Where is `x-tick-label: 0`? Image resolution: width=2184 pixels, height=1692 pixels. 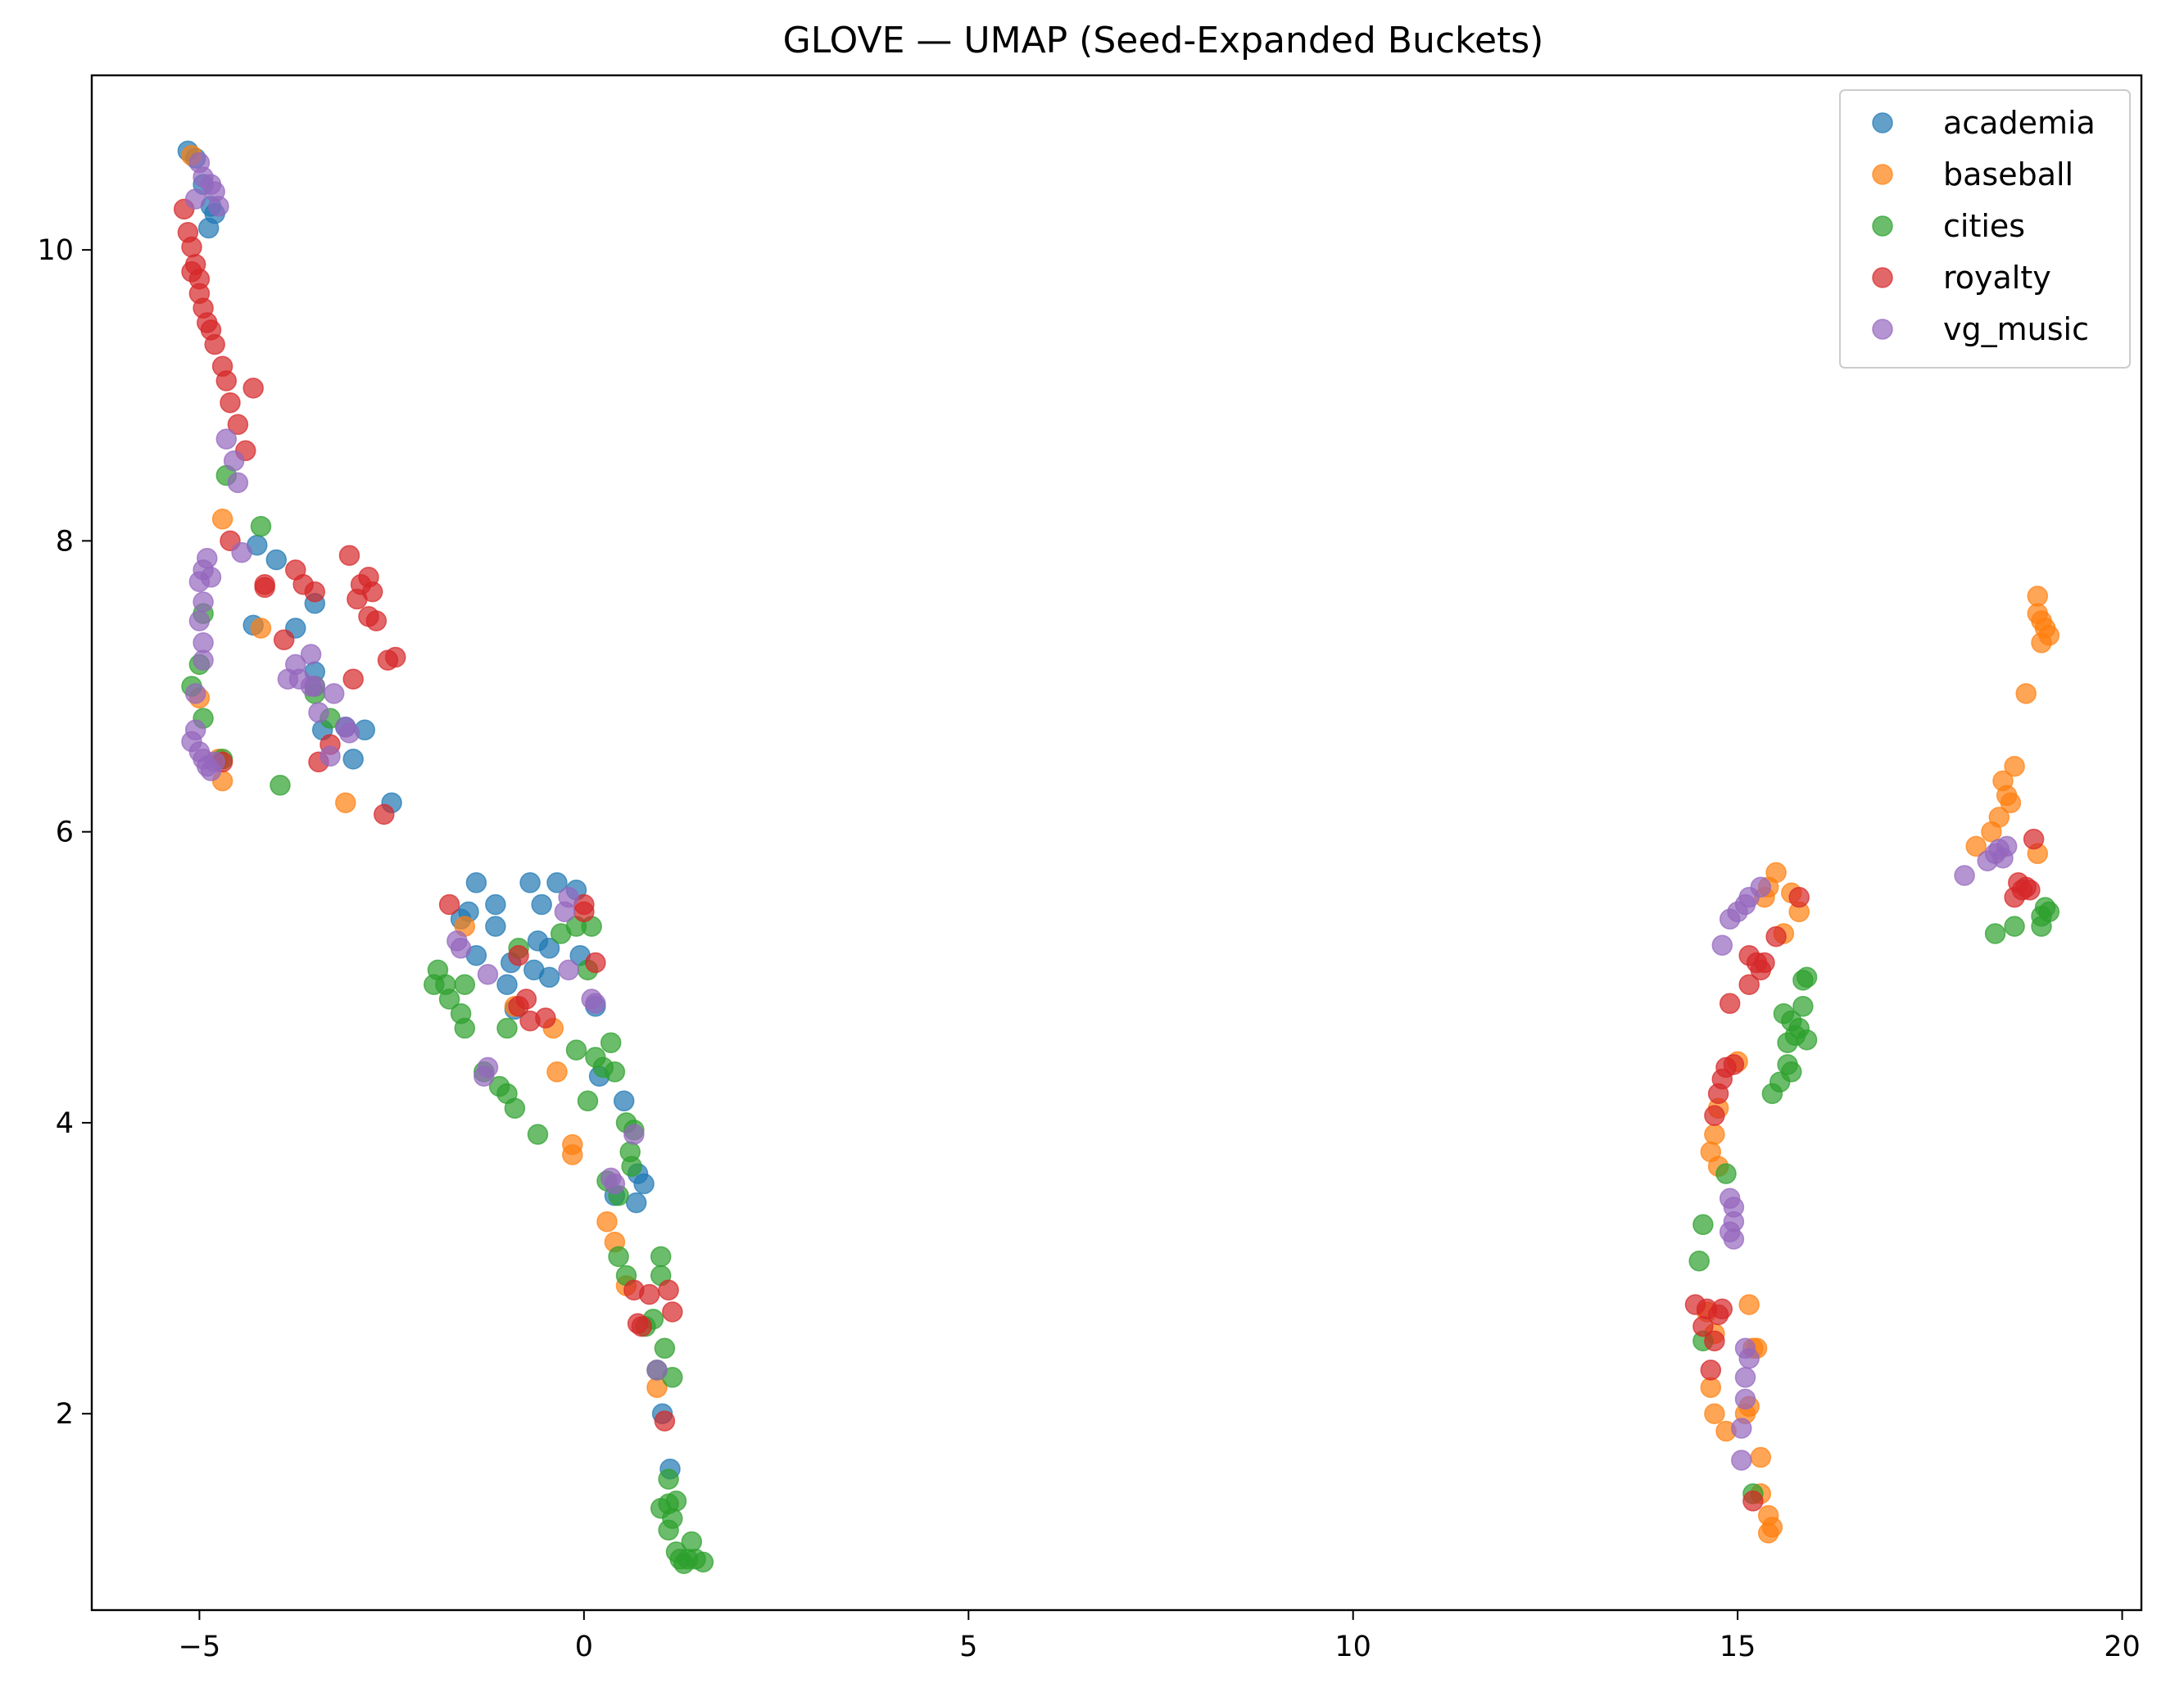
x-tick-label: 0 is located at coordinates (584, 1647).